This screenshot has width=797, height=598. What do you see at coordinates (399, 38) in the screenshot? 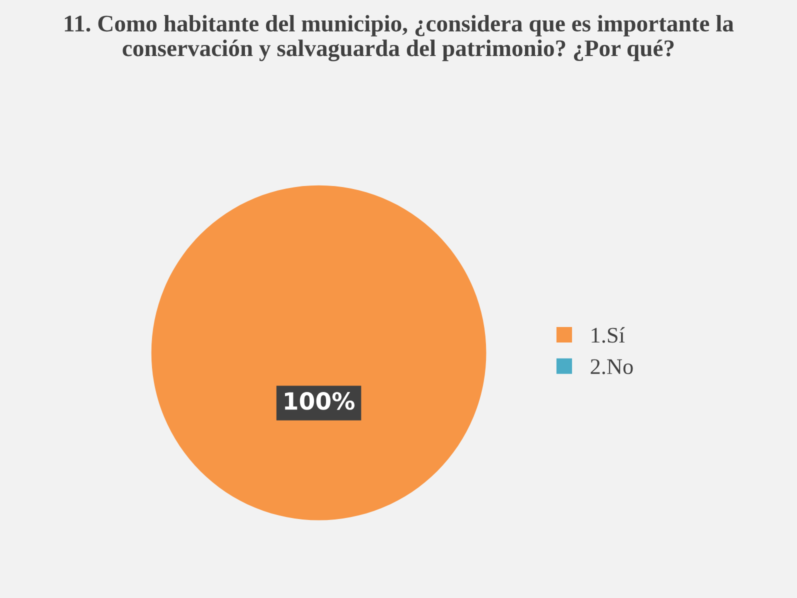
I see `chart-title: 11. Como habitante del municipio, ¿considera que es importante la conservación y salvaguarda del patrimonio? ¿Por qué?` at bounding box center [399, 38].